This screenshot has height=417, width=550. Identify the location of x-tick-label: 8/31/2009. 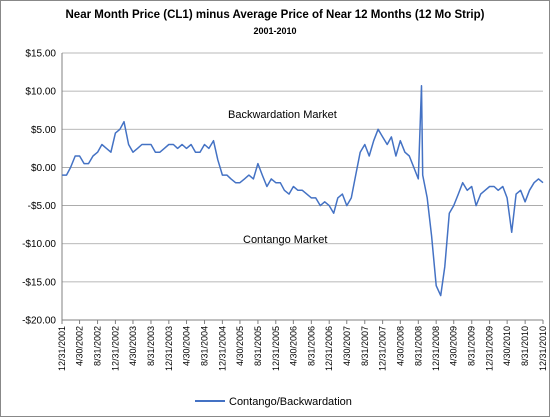
(472, 346).